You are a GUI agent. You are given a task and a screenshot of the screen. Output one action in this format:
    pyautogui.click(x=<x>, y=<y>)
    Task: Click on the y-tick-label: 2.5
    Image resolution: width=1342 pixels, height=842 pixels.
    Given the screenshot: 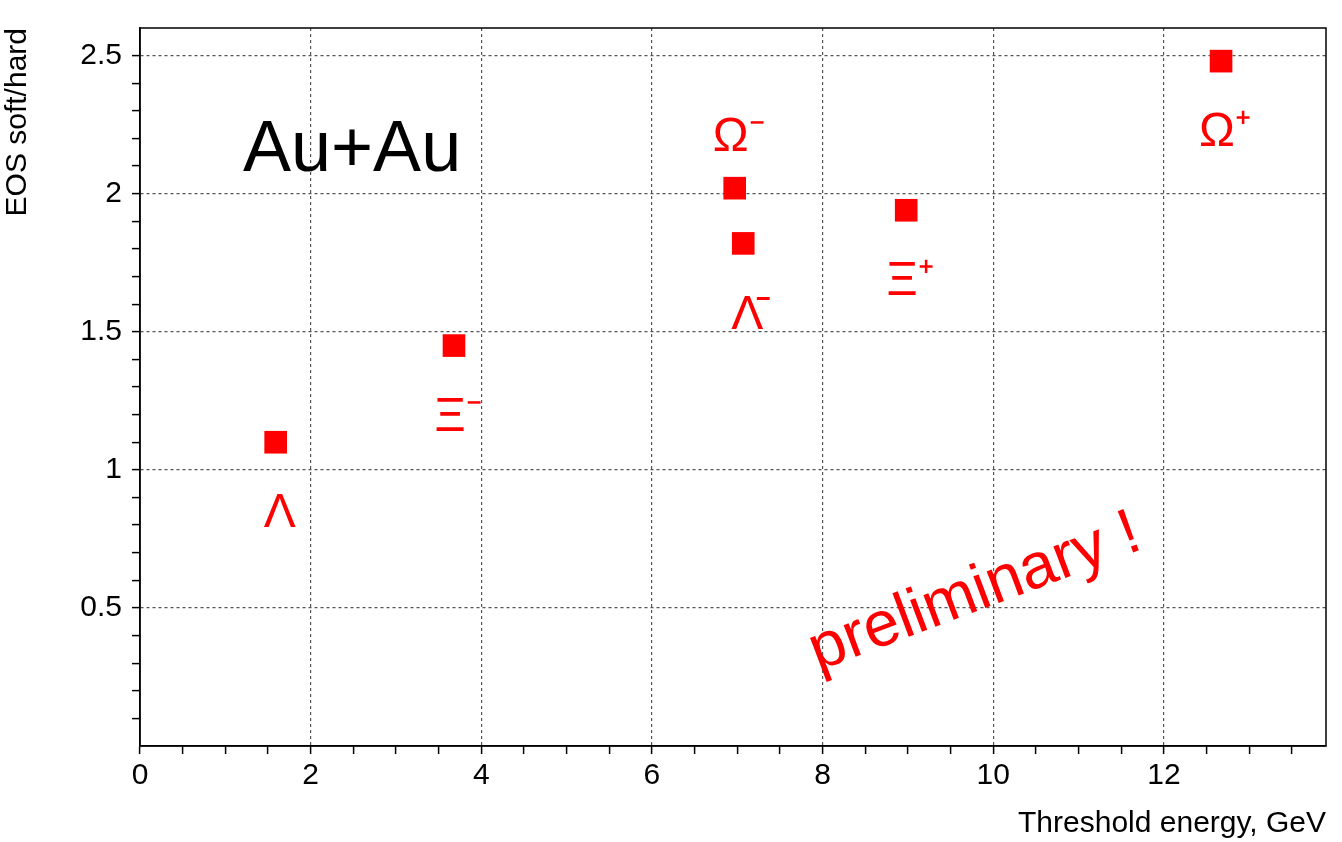 What is the action you would take?
    pyautogui.click(x=101, y=53)
    